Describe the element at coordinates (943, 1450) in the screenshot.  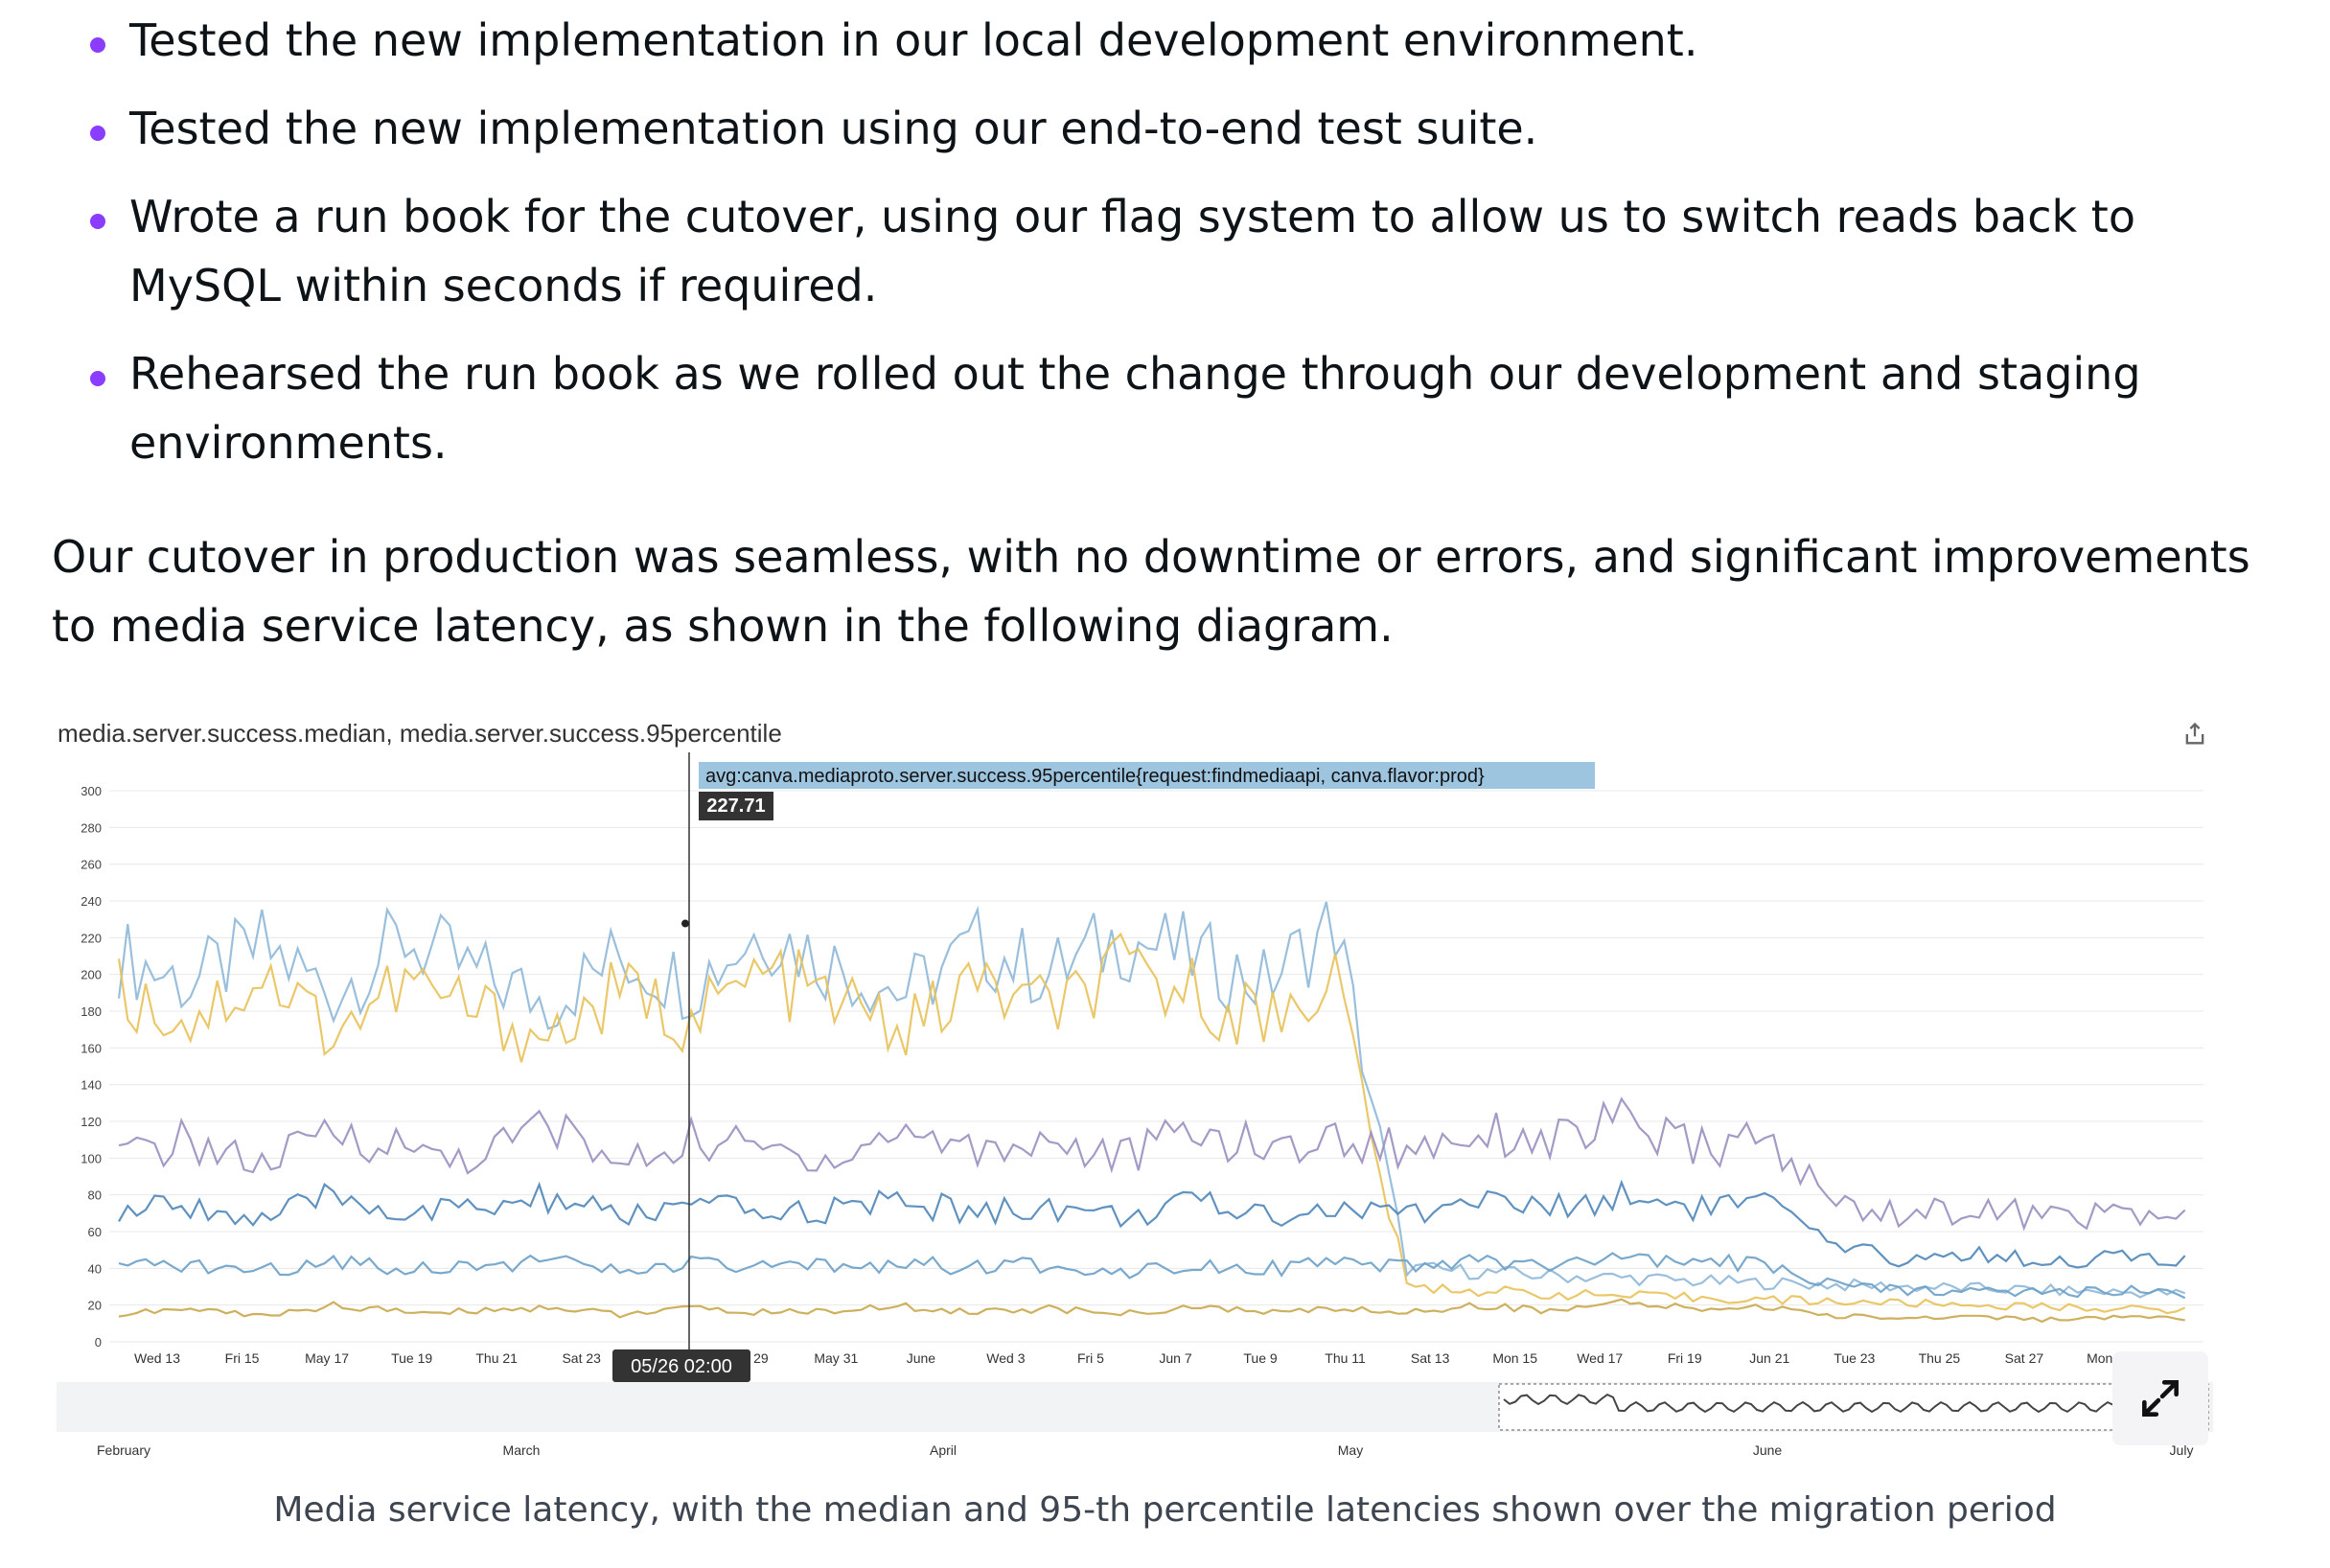
I see `overview-label: April` at that location.